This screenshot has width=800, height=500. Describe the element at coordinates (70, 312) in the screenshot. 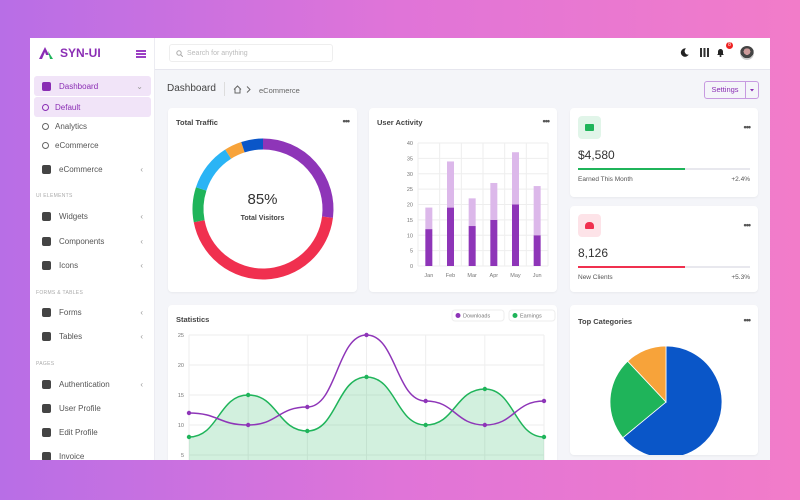

I see `sidebar-item-label: Forms` at that location.